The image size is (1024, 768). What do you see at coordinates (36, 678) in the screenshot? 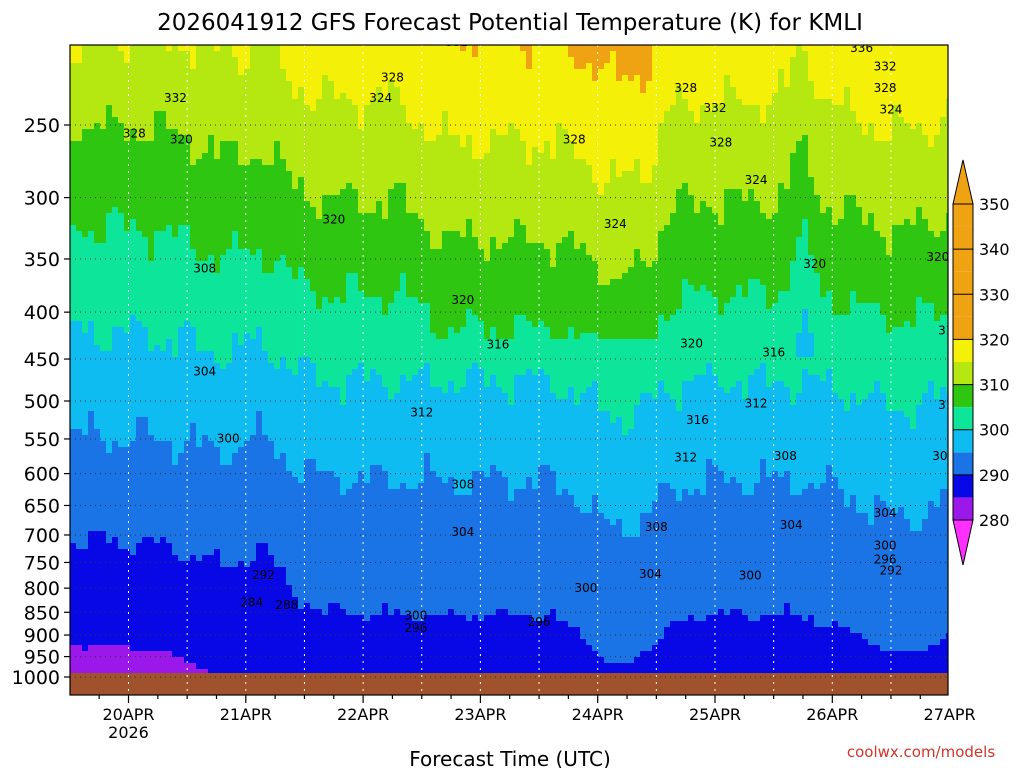
I see `y-tick-label: 1000` at bounding box center [36, 678].